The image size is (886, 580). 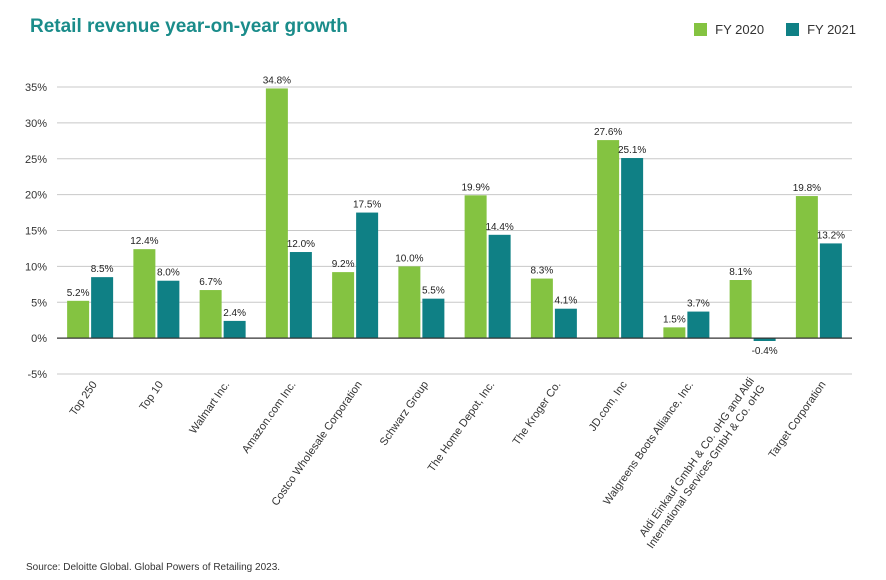 What do you see at coordinates (168, 273) in the screenshot?
I see `data-label: 8.0%` at bounding box center [168, 273].